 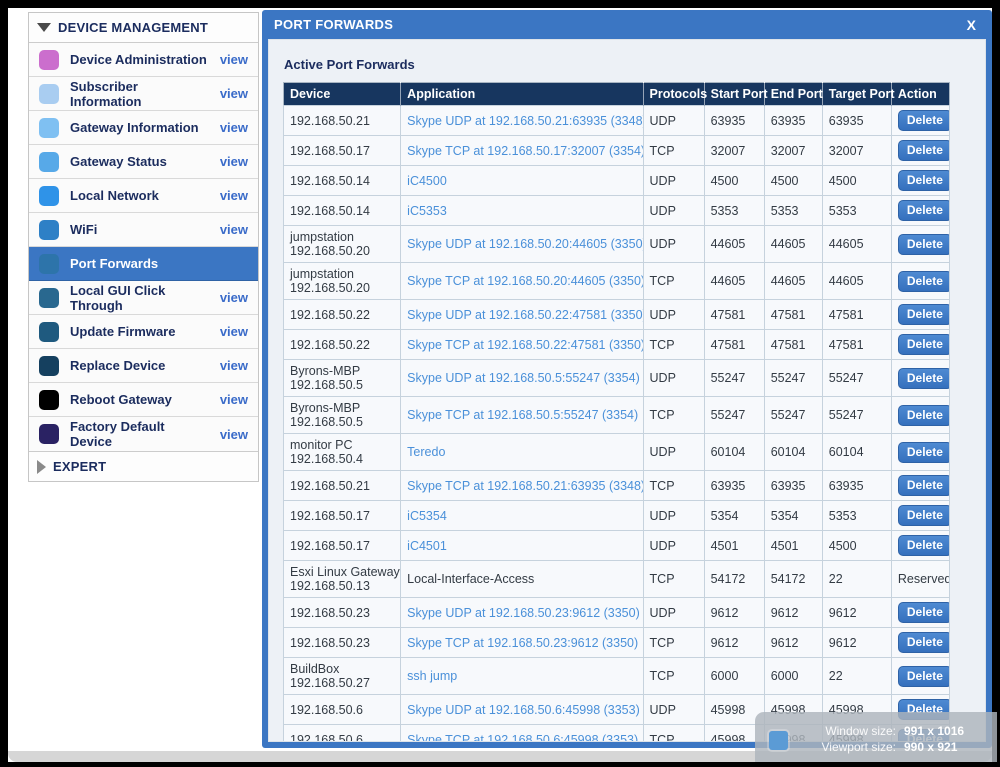 I want to click on application-cell: Skype UDP at 192.168.50.20:44605 (3350), so click(x=522, y=244).